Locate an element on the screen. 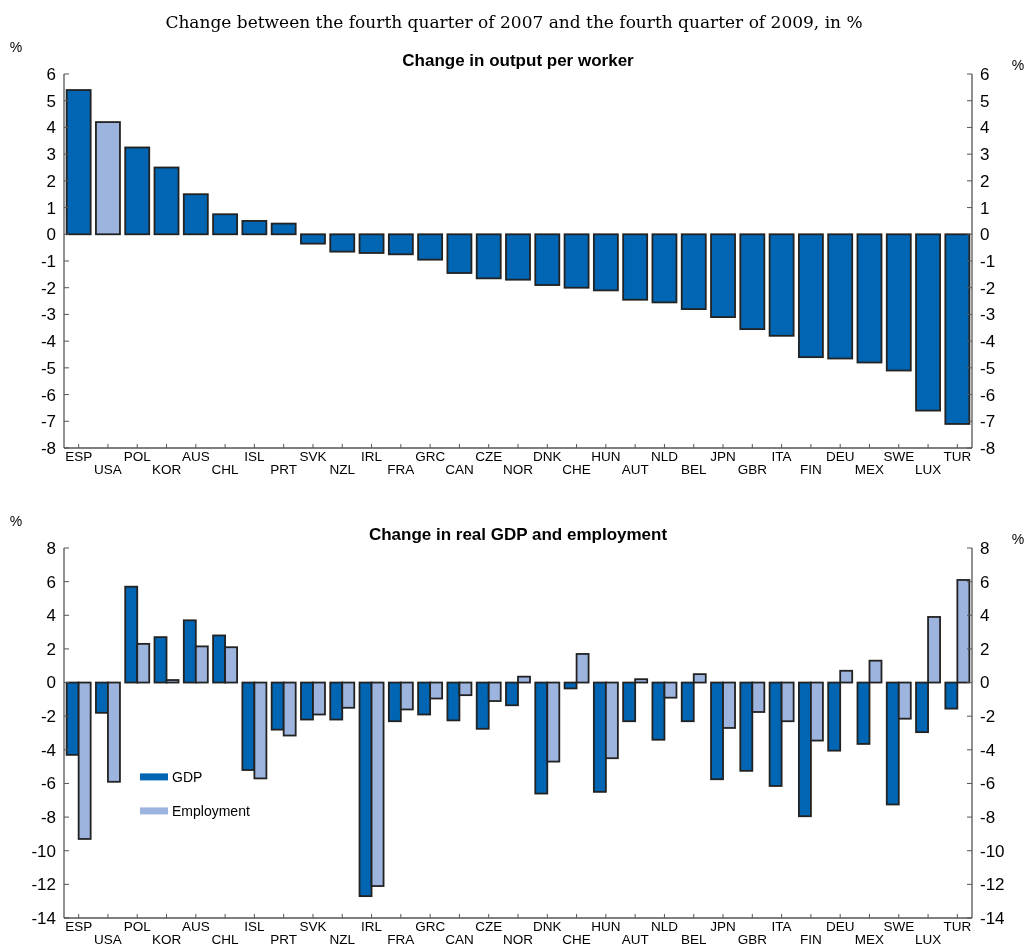 The width and height of the screenshot is (1028, 950). chart-title: Change in output per worker is located at coordinates (518, 60).